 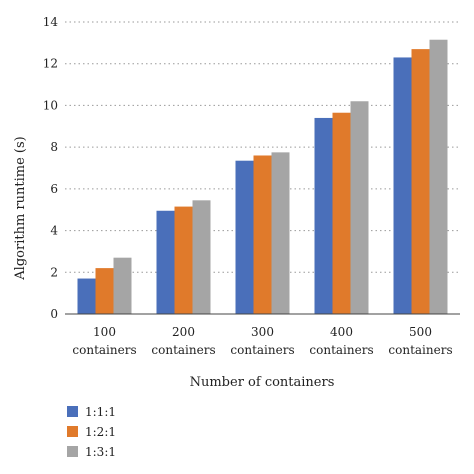 What do you see at coordinates (50, 64) in the screenshot?
I see `y-tick-label: 12` at bounding box center [50, 64].